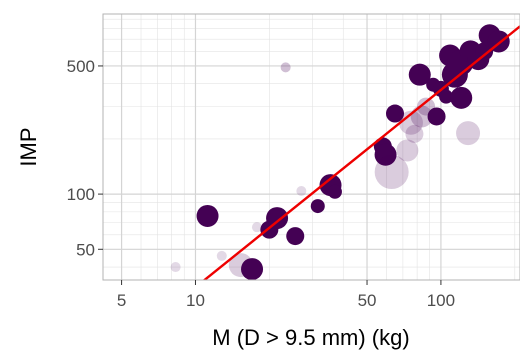  Describe the element at coordinates (28, 146) in the screenshot. I see `y-axis-title: IMP` at that location.